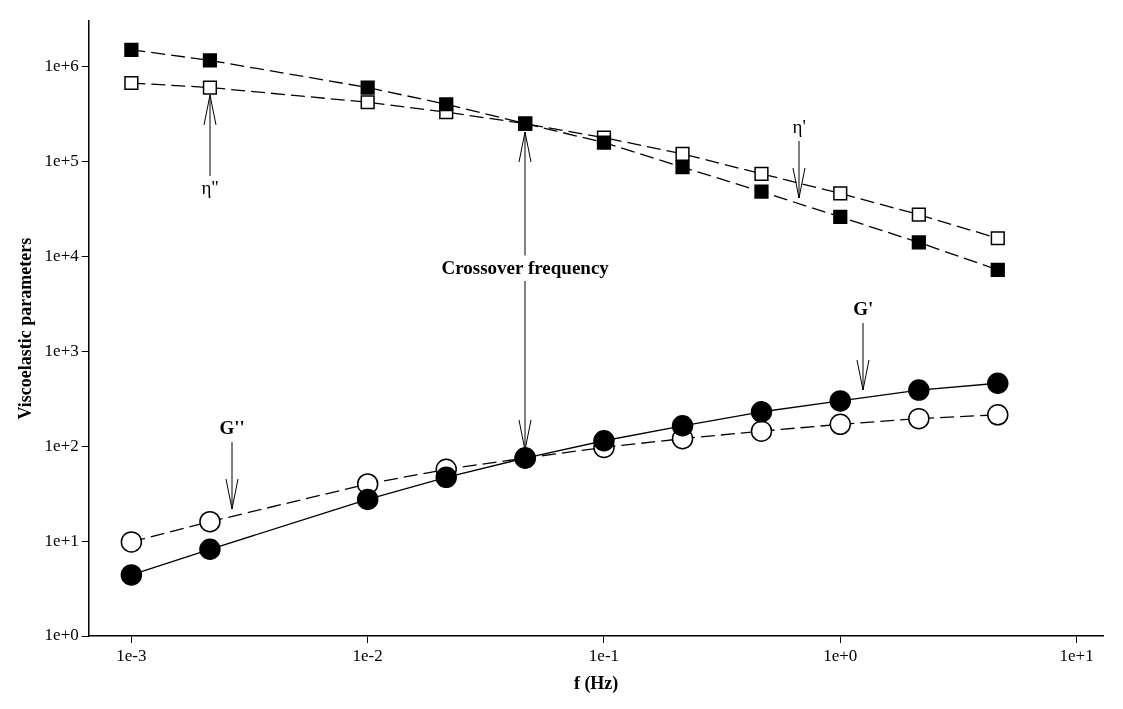 The width and height of the screenshot is (1123, 709). What do you see at coordinates (61, 635) in the screenshot?
I see `y-tick-label: 1e+0` at bounding box center [61, 635].